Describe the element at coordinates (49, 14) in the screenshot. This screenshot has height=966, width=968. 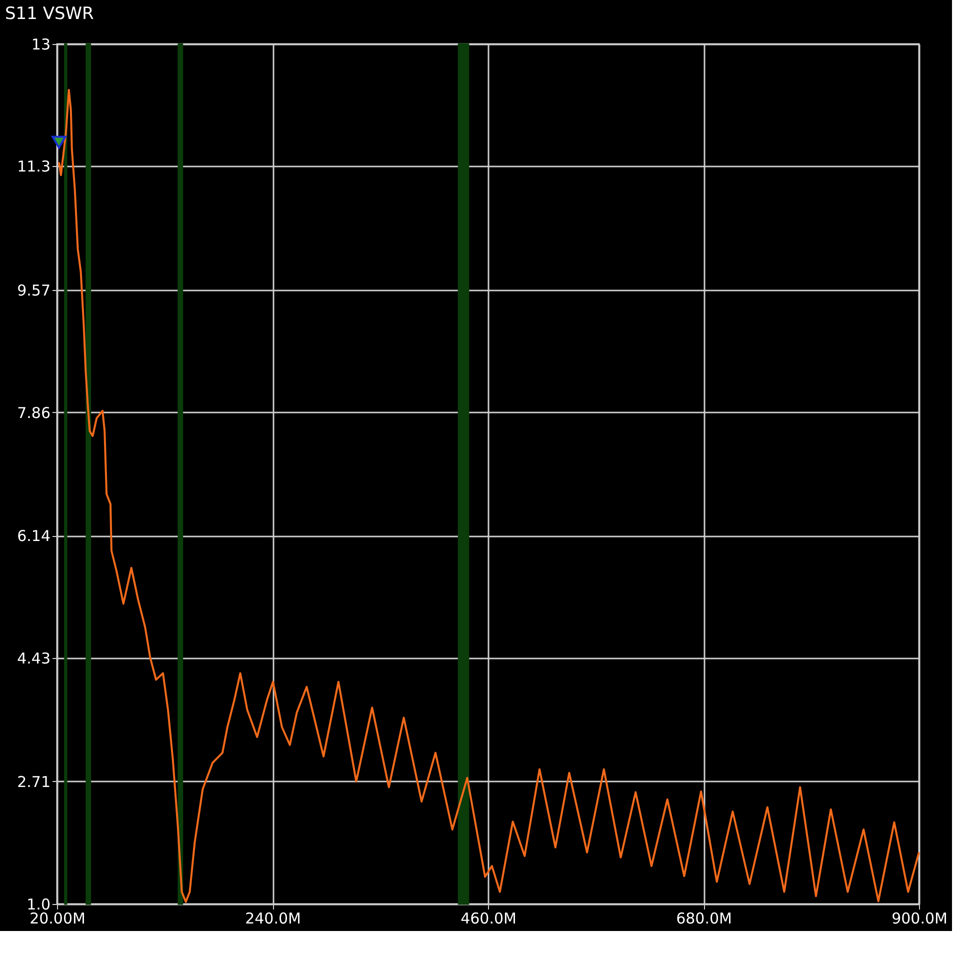
I see `chart-title: S11 VSWR` at that location.